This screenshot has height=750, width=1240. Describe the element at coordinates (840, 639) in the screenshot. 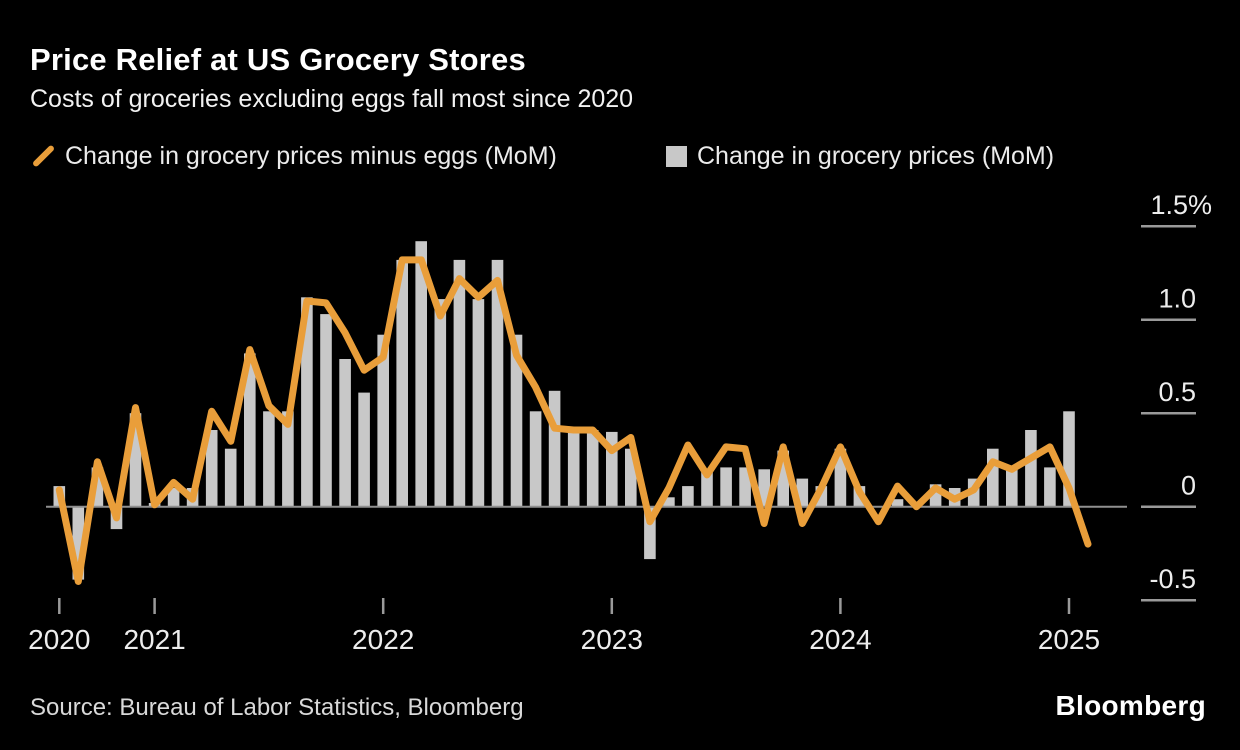

I see `x-axis-label: 2024` at that location.